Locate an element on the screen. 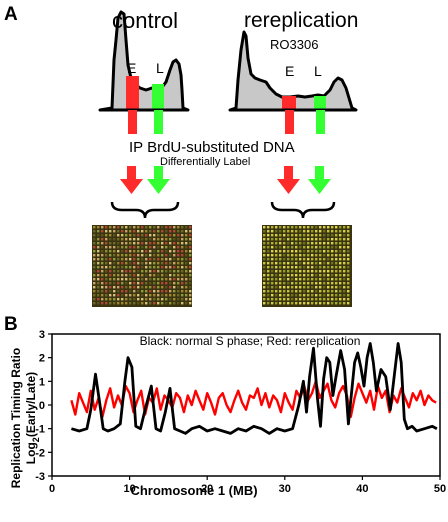 The image size is (448, 522). x-axis-label: Chromosome 1 (MB) is located at coordinates (193, 490).